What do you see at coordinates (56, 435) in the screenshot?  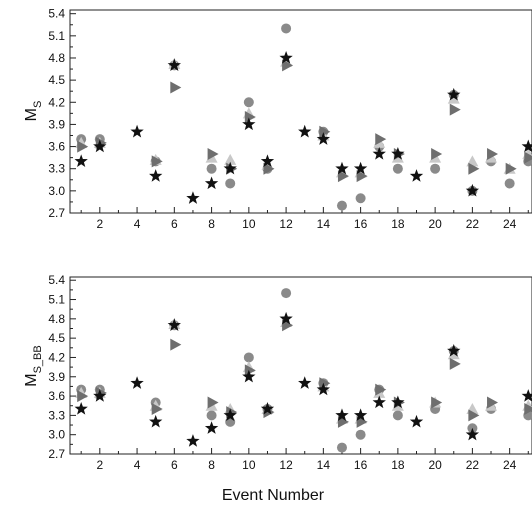 I see `bottom-y-tick-label: 3.0` at bounding box center [56, 435].